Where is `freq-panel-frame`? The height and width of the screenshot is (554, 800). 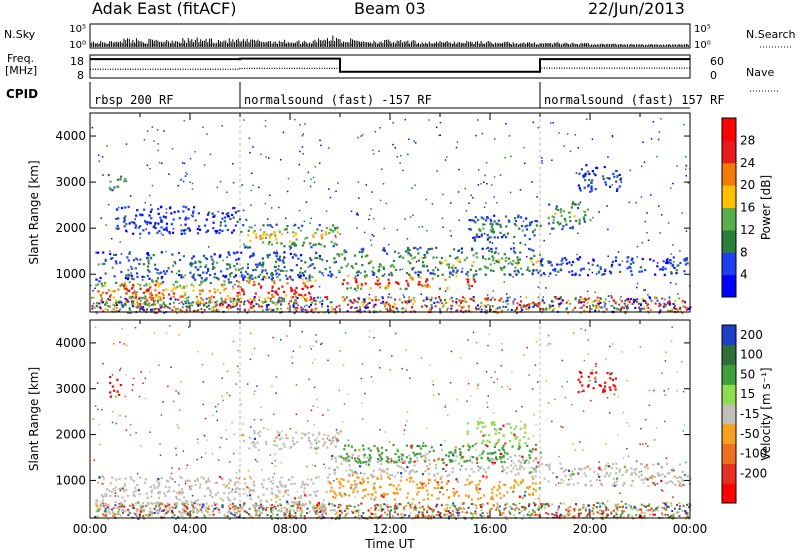
freq-panel-frame is located at coordinates (390, 66).